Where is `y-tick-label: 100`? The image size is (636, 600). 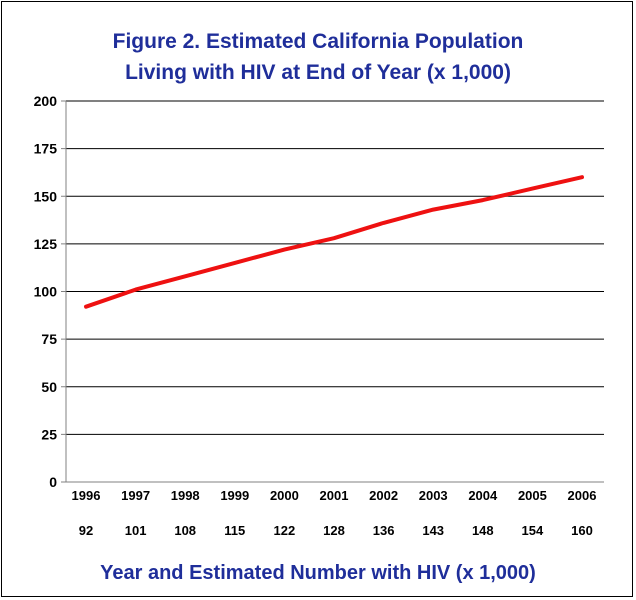
y-tick-label: 100 is located at coordinates (46, 292).